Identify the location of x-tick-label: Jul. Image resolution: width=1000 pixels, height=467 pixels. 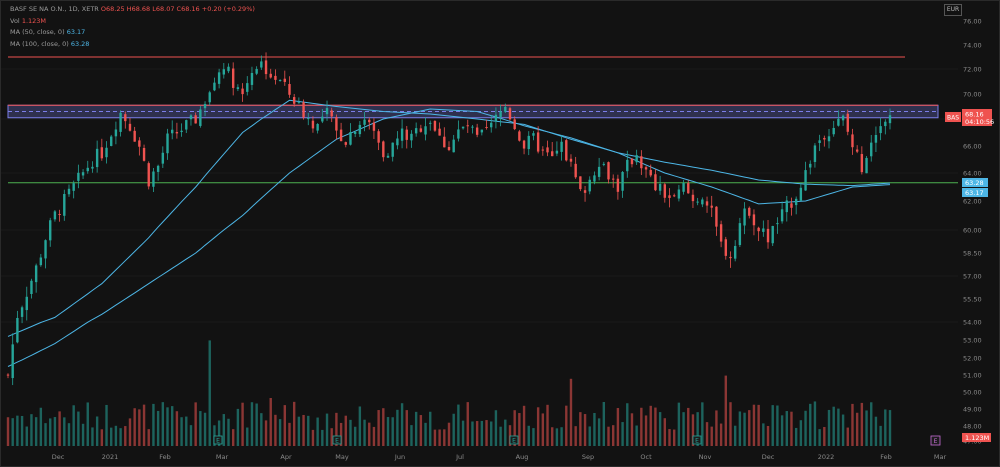
(459, 457).